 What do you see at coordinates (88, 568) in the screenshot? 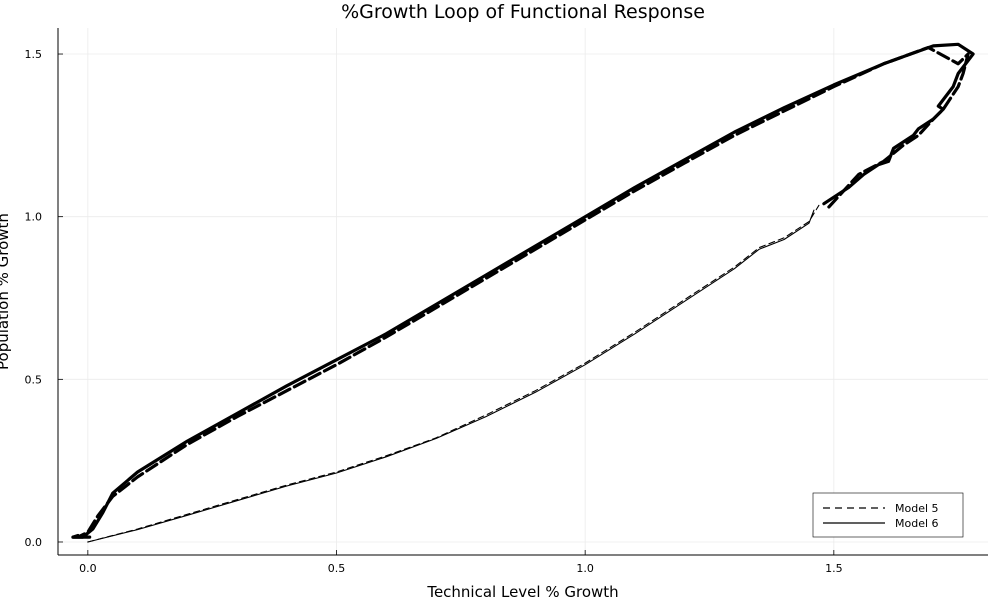
I see `x-tick-label: 0.0` at bounding box center [88, 568].